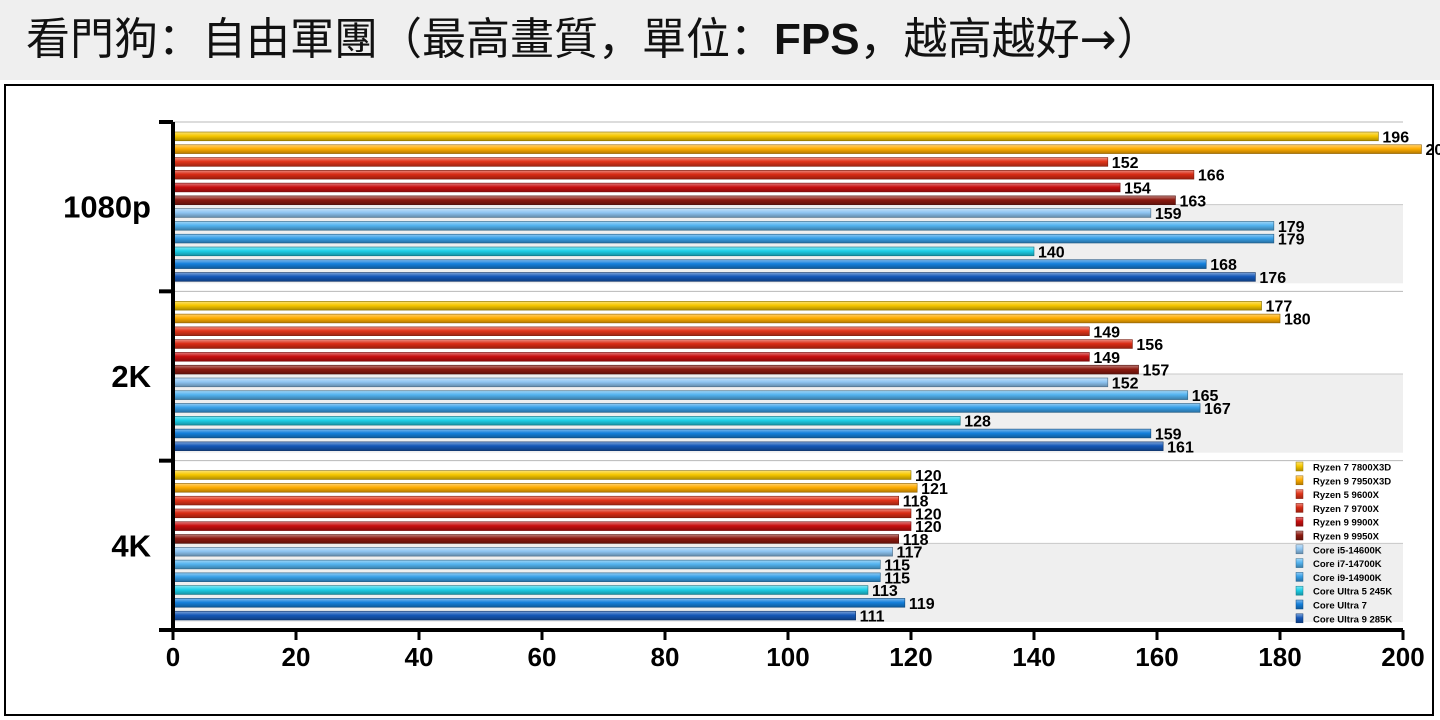  What do you see at coordinates (1010, 39) in the screenshot?
I see `title-suffix: ，越高越好→）` at bounding box center [1010, 39].